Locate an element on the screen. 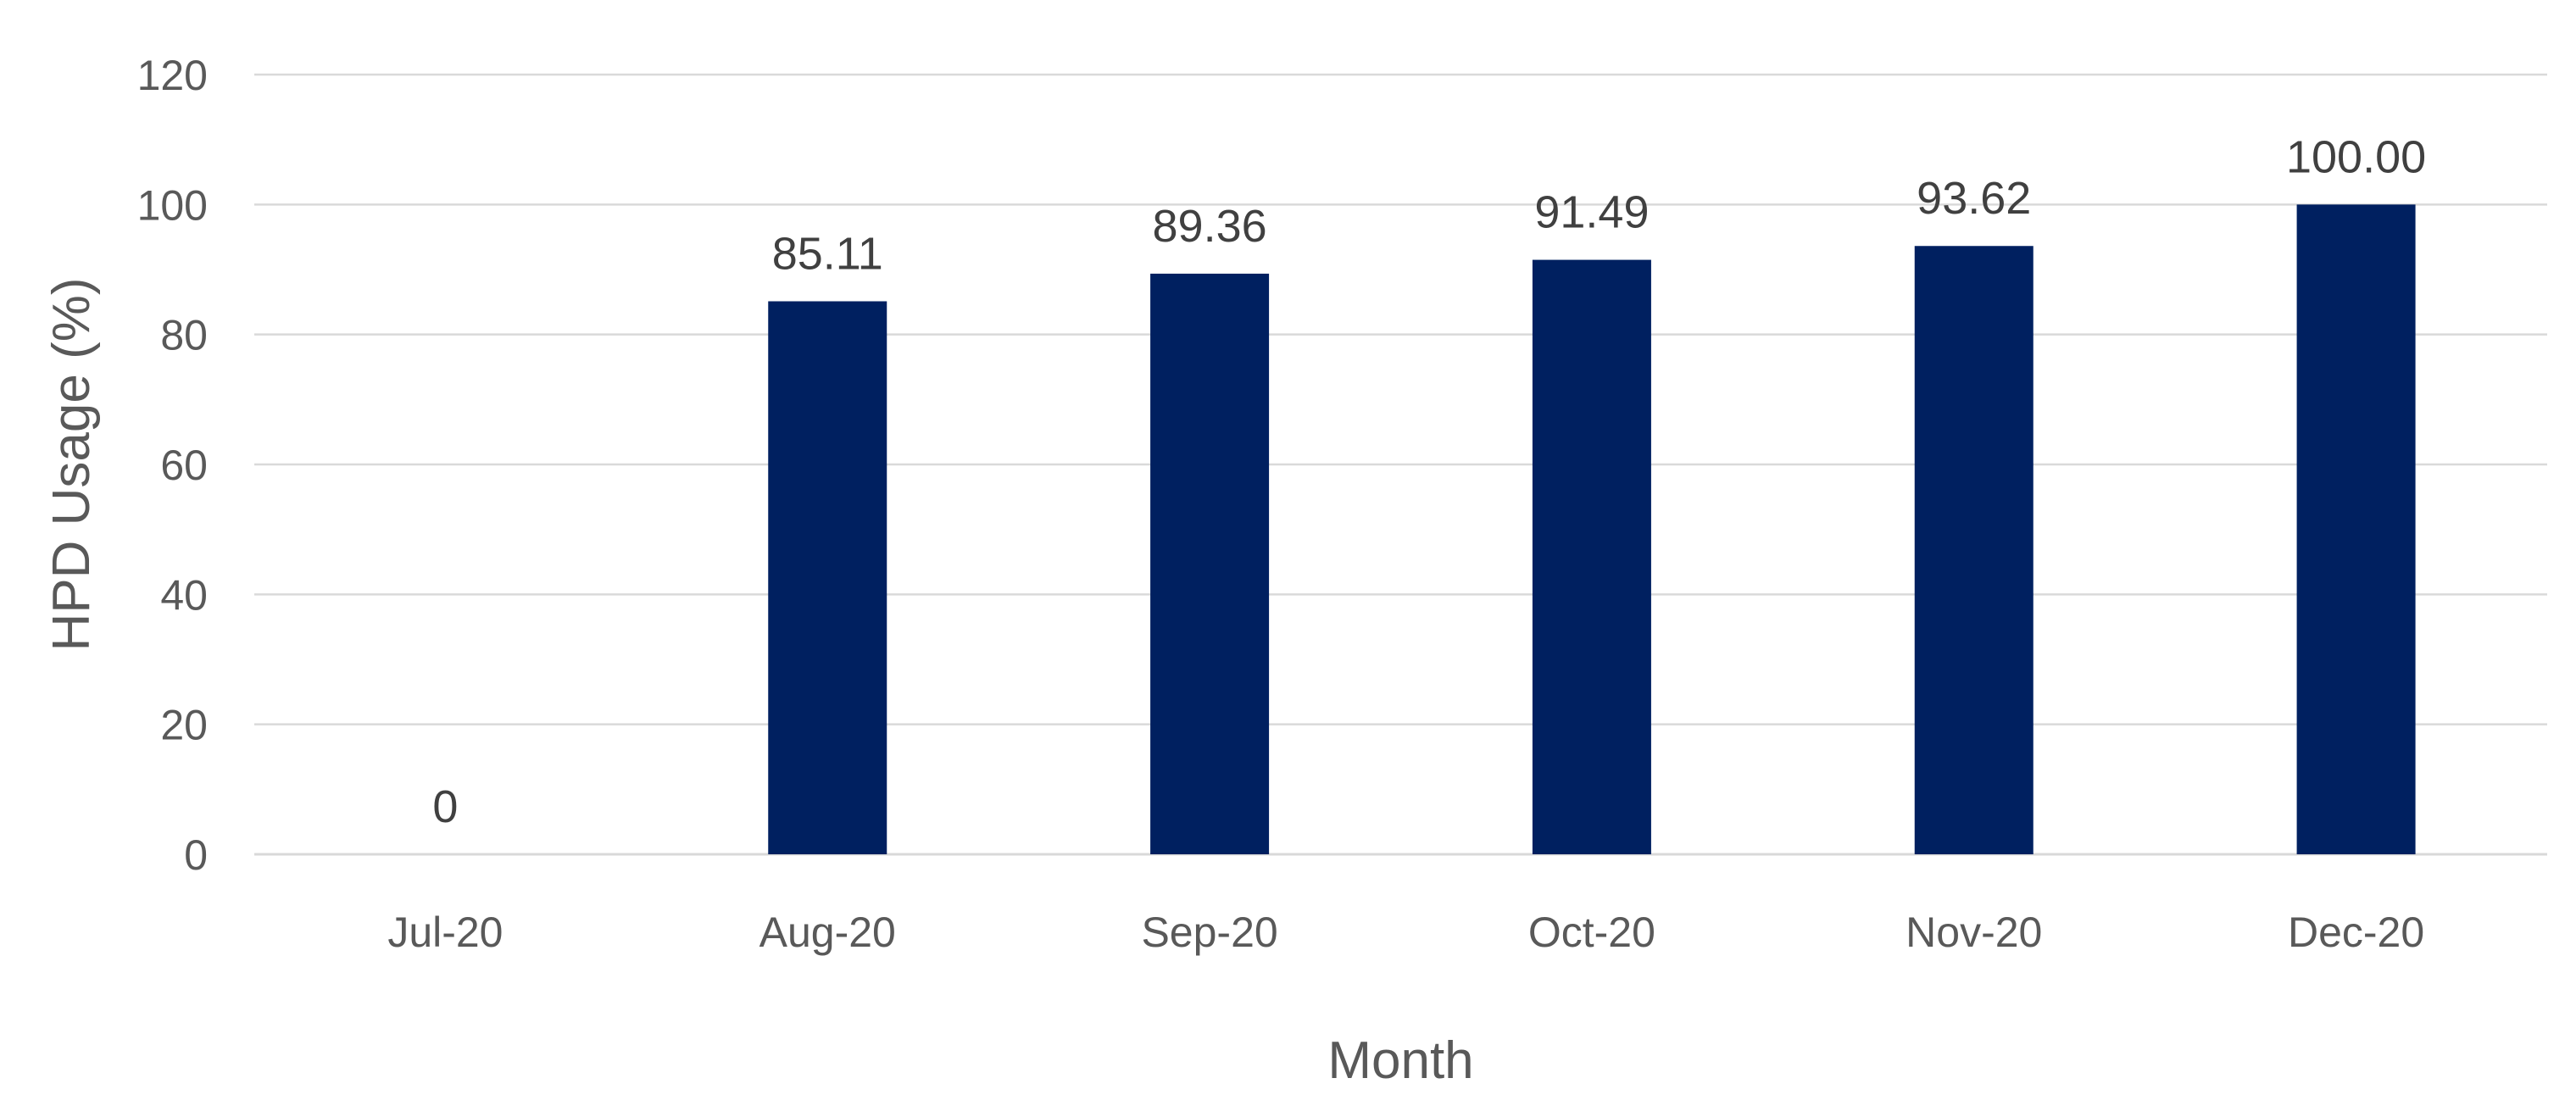 The width and height of the screenshot is (2576, 1106). y-tick-label: 0 is located at coordinates (196, 855).